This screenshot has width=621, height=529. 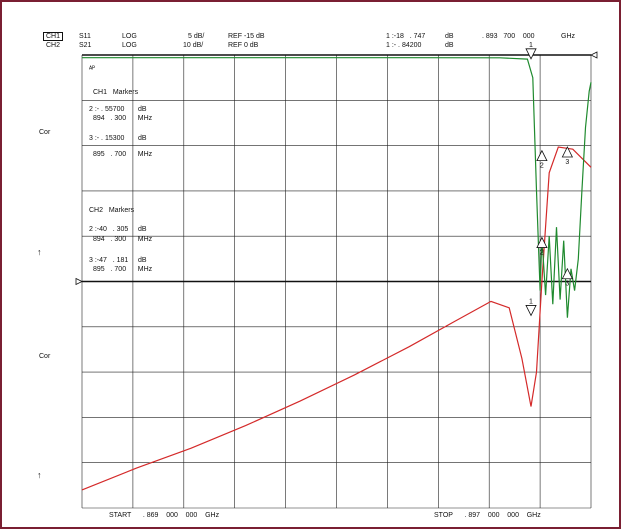 I want to click on correction-label-ch1: Cor, so click(x=45, y=132).